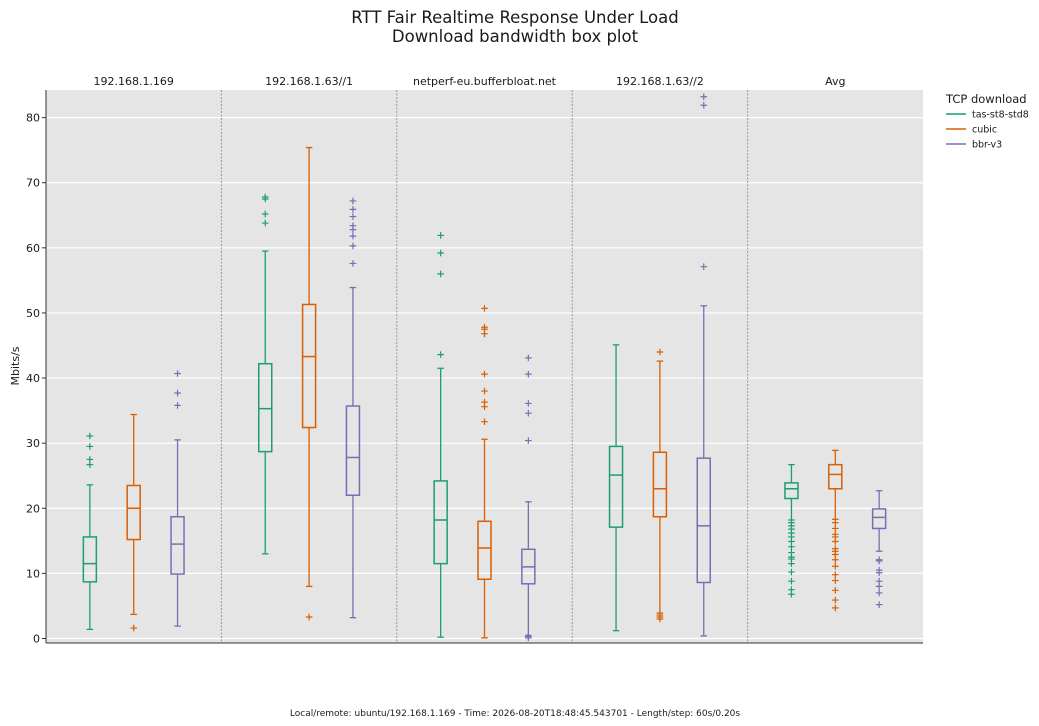  Describe the element at coordinates (33, 508) in the screenshot. I see `y-tick-label: 20` at that location.